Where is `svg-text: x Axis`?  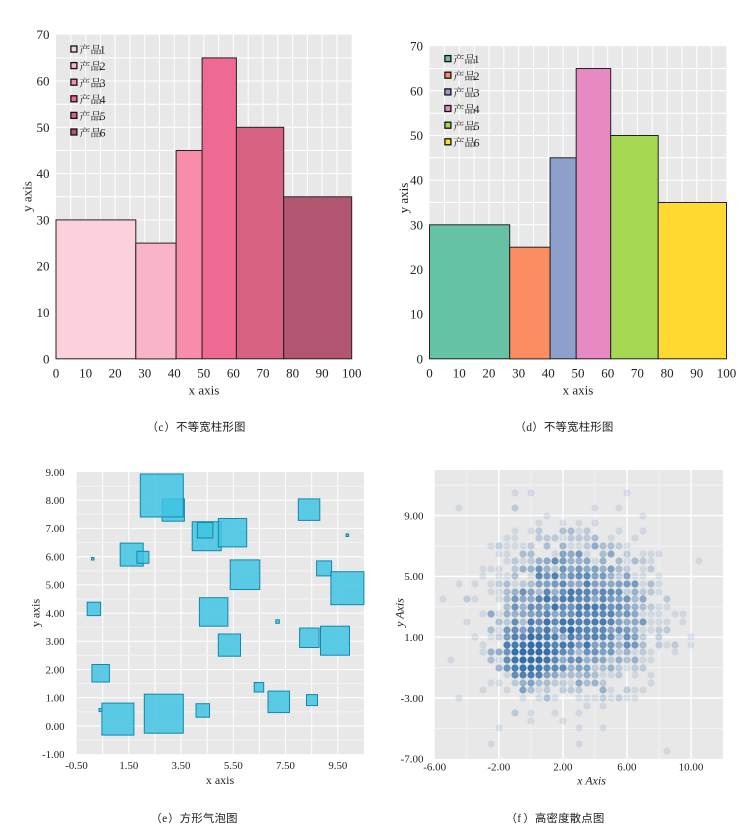 svg-text: x Axis is located at coordinates (591, 781).